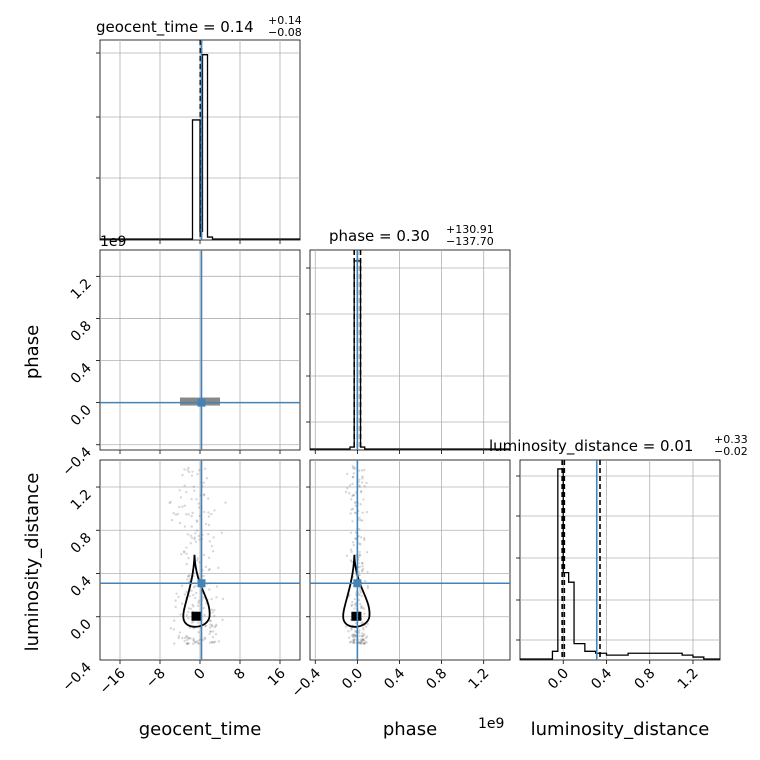 The width and height of the screenshot is (760, 760). What do you see at coordinates (731, 439) in the screenshot?
I see `title-luminosity-distance-plus: +0.33` at bounding box center [731, 439].